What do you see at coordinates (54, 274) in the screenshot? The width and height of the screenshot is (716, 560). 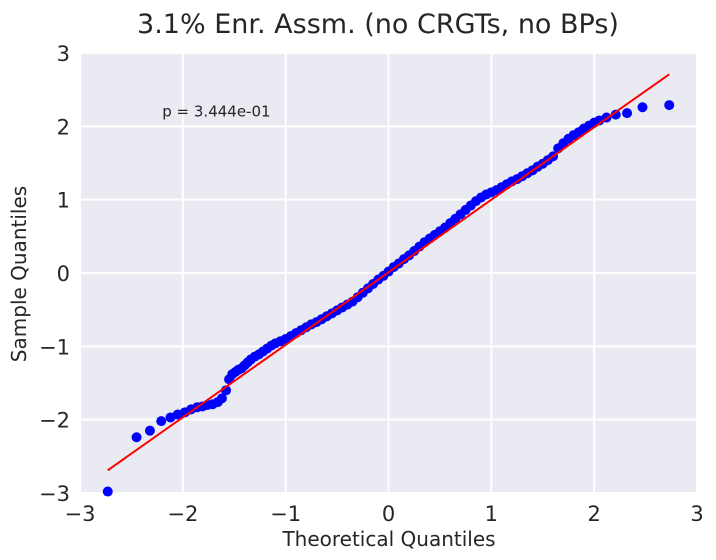 I see `y-tick-labels: −3 −2 −1 0 1 2 3` at bounding box center [54, 274].